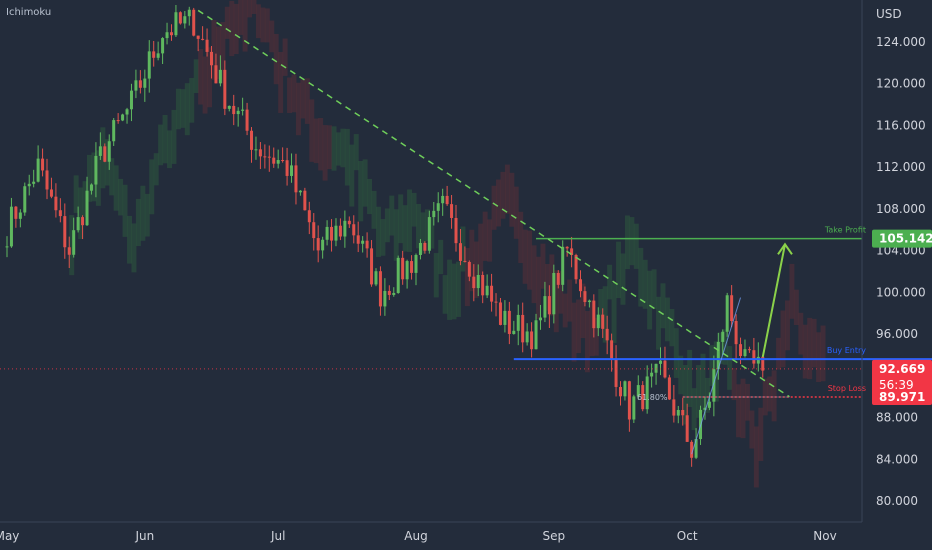 This screenshot has width=932, height=550. What do you see at coordinates (845, 230) in the screenshot?
I see `take-profit-label: Take Profit` at bounding box center [845, 230].